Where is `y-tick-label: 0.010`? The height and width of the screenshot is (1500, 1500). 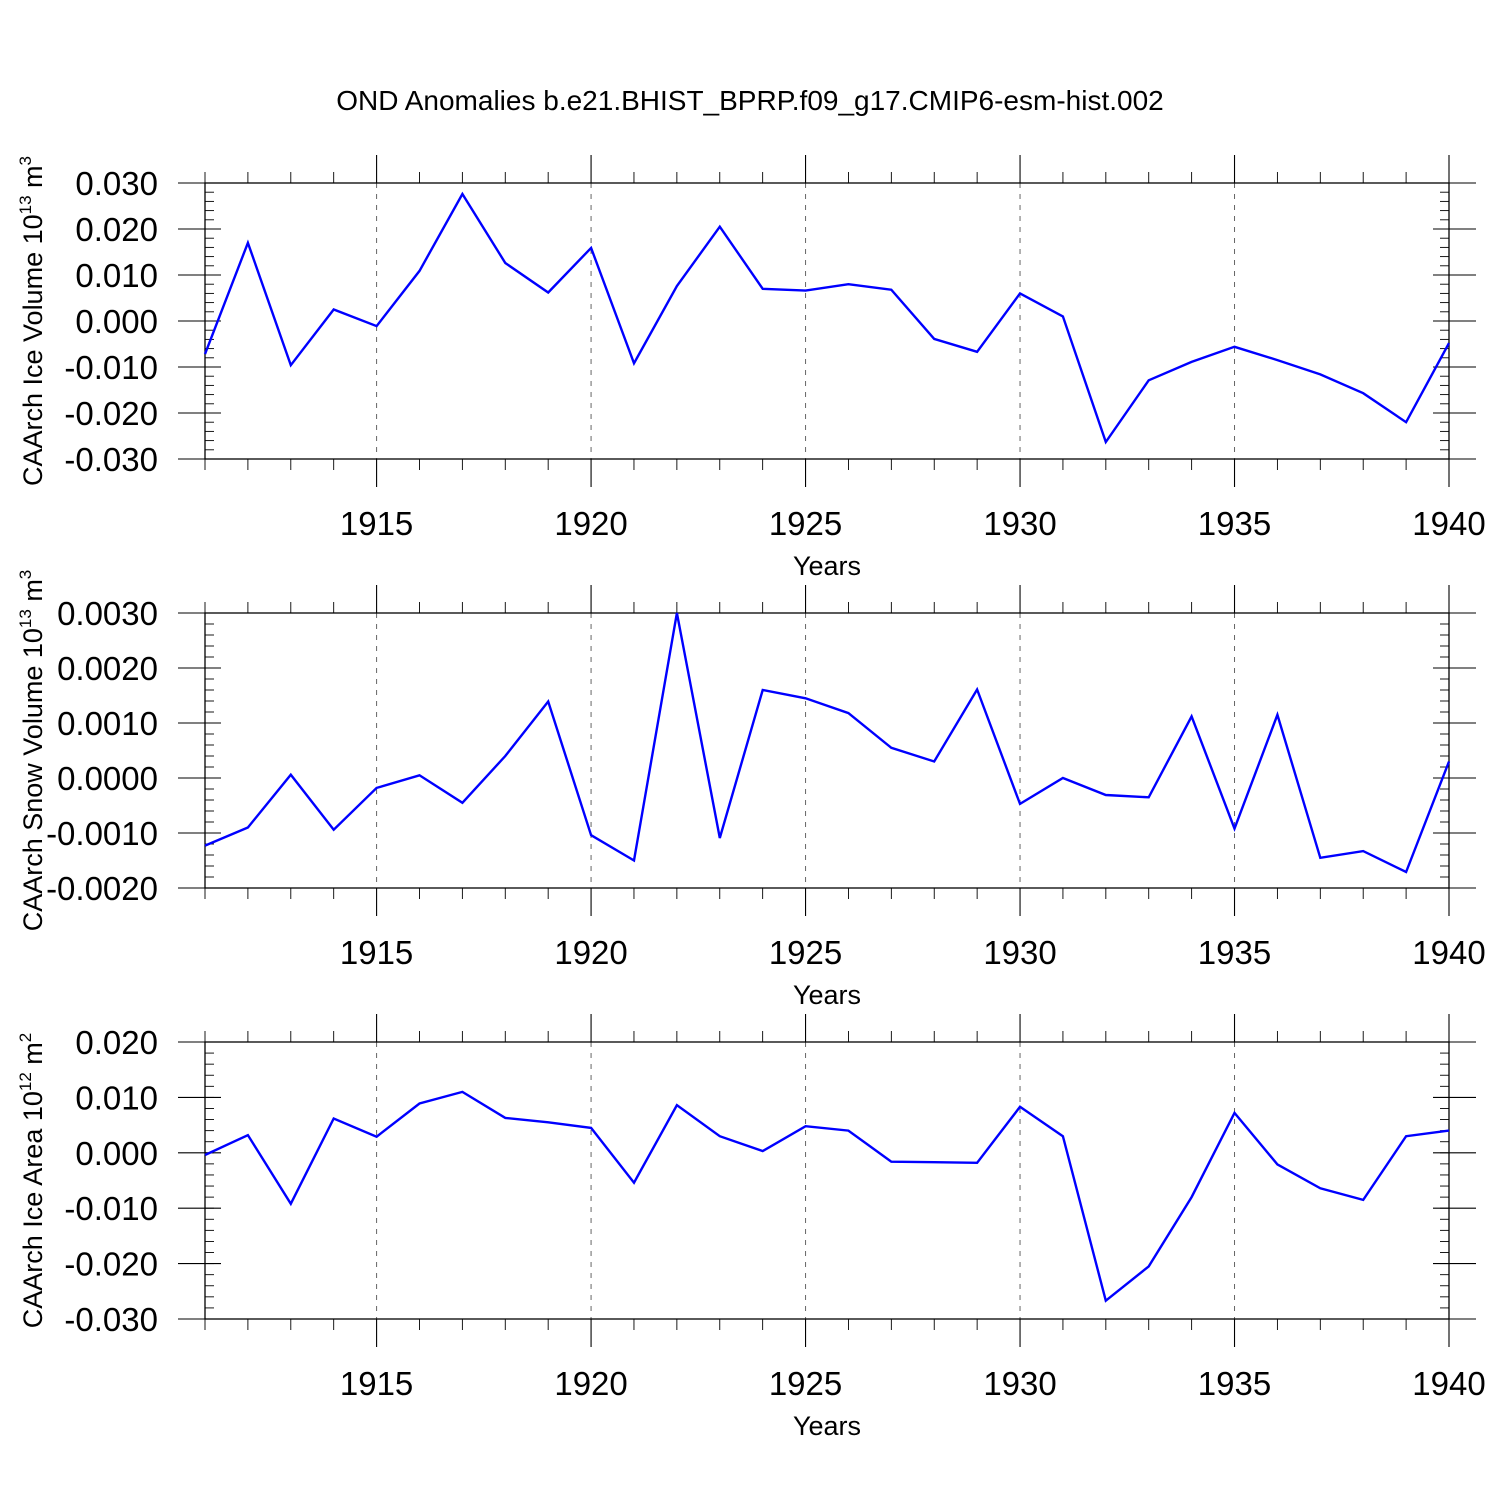
y-tick-label: 0.010 is located at coordinates (116, 1097).